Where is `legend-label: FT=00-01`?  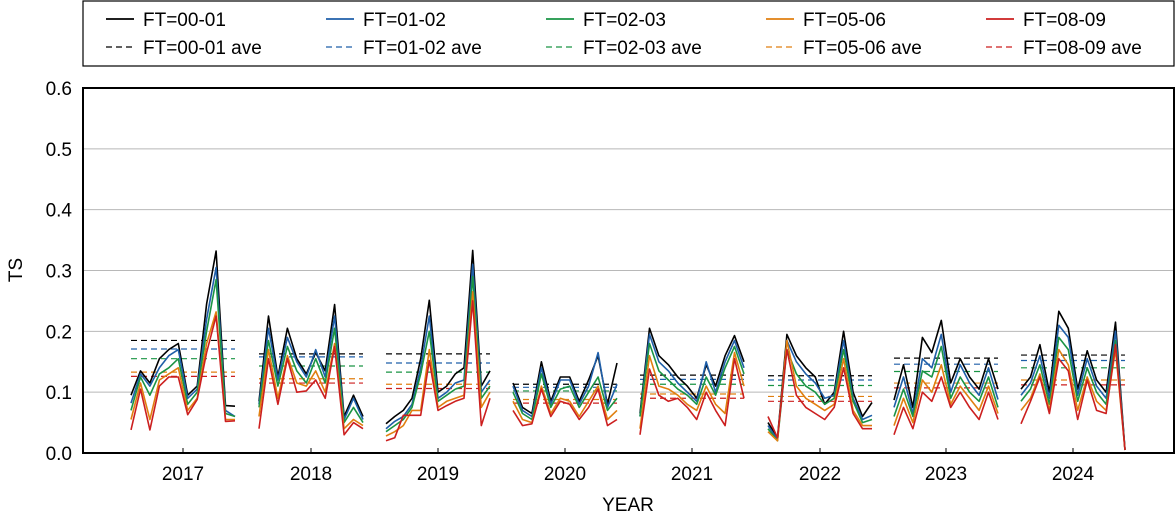 legend-label: FT=00-01 is located at coordinates (184, 20).